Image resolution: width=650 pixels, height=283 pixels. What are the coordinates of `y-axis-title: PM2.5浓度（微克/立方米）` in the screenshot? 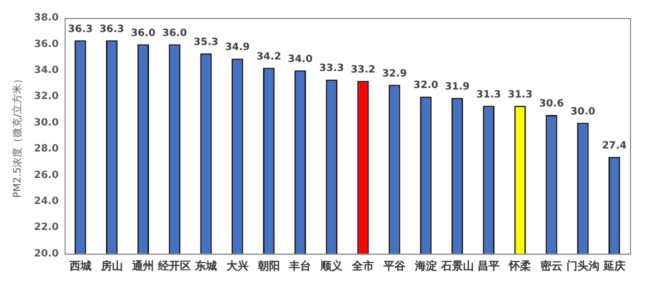 It's located at (18, 136).